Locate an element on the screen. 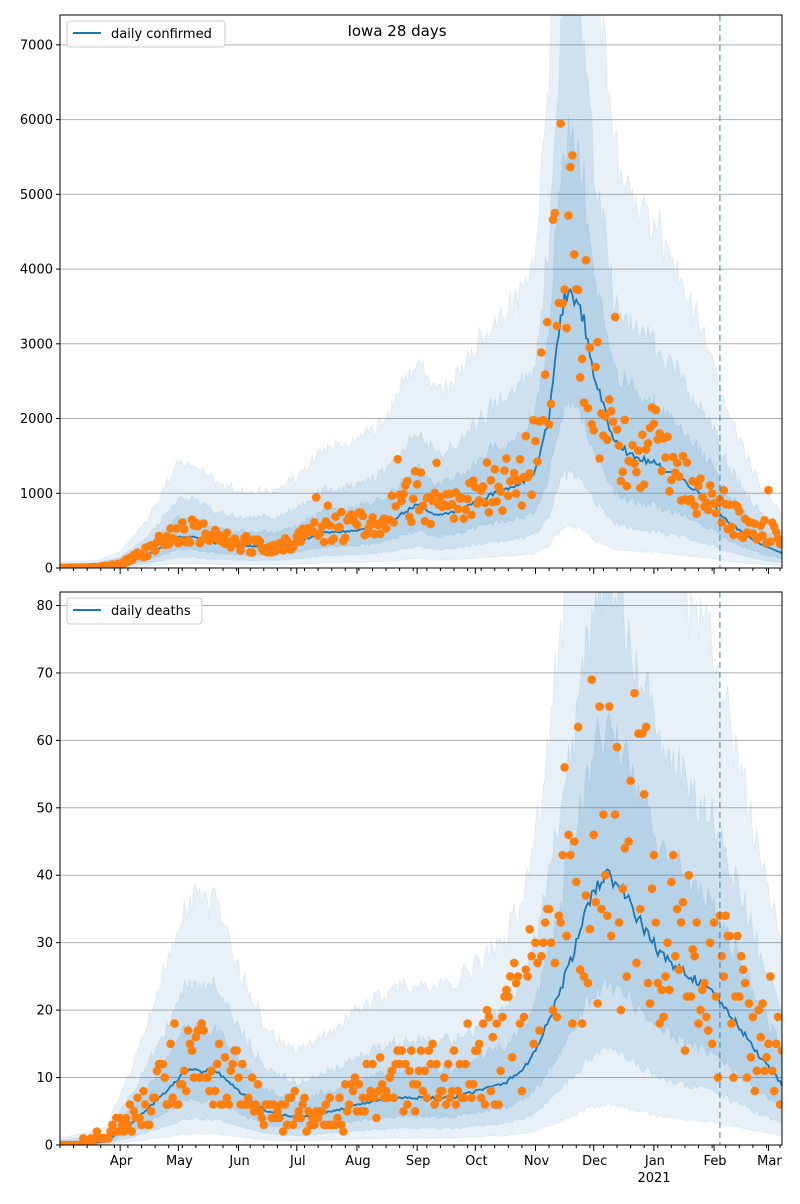 The height and width of the screenshot is (1204, 800). deaths-legend-label: daily deaths is located at coordinates (151, 611).